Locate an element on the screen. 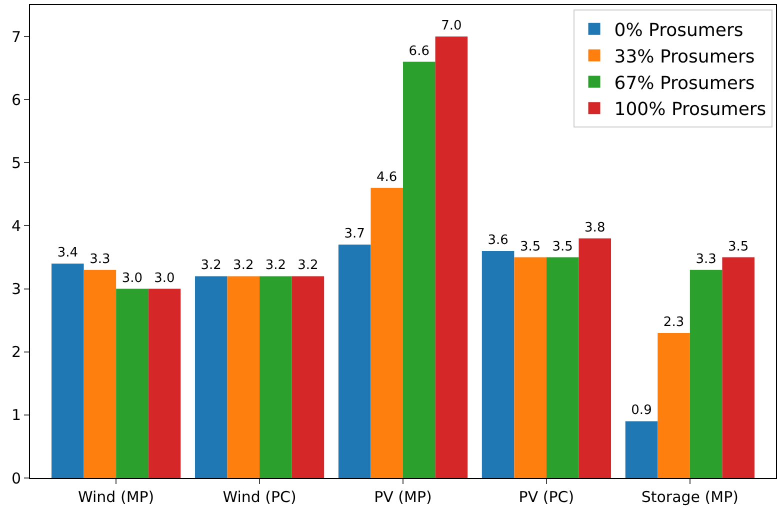 This screenshot has width=777, height=511. data-label: 6.6 is located at coordinates (419, 51).